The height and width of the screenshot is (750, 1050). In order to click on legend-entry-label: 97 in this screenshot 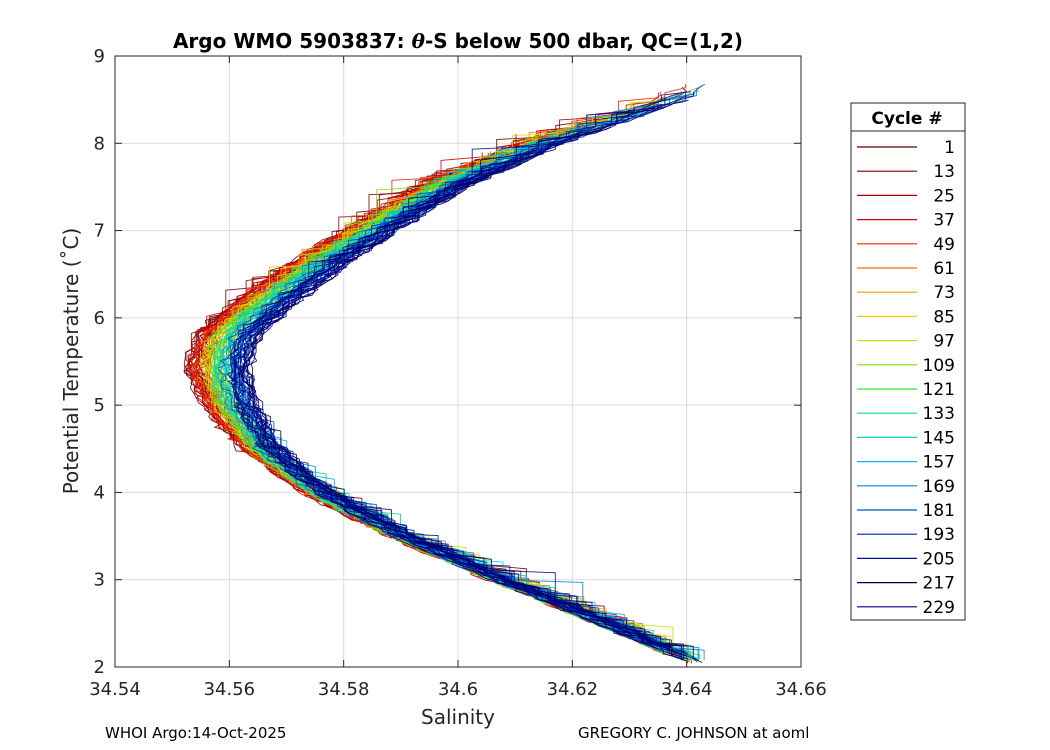, I will do `click(944, 342)`.